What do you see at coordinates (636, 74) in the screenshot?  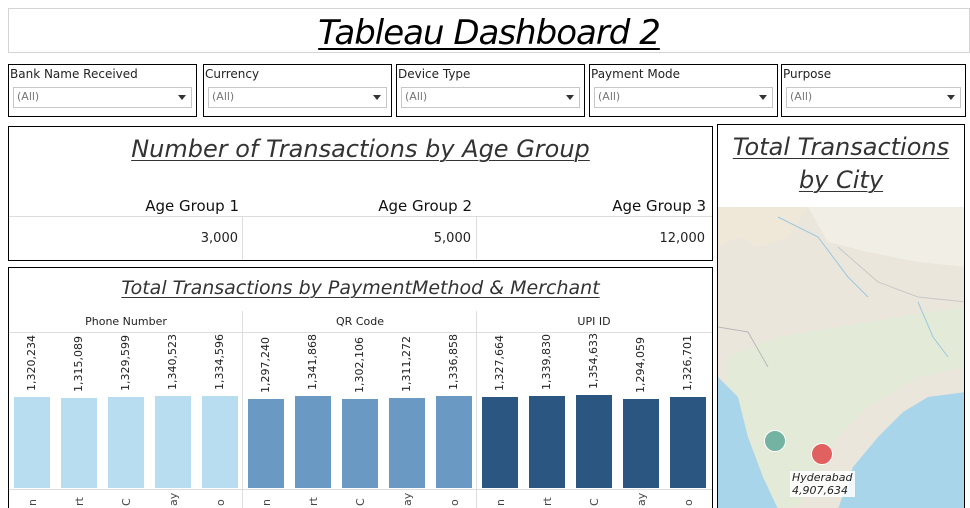 I see `filter-label: Payment Mode` at bounding box center [636, 74].